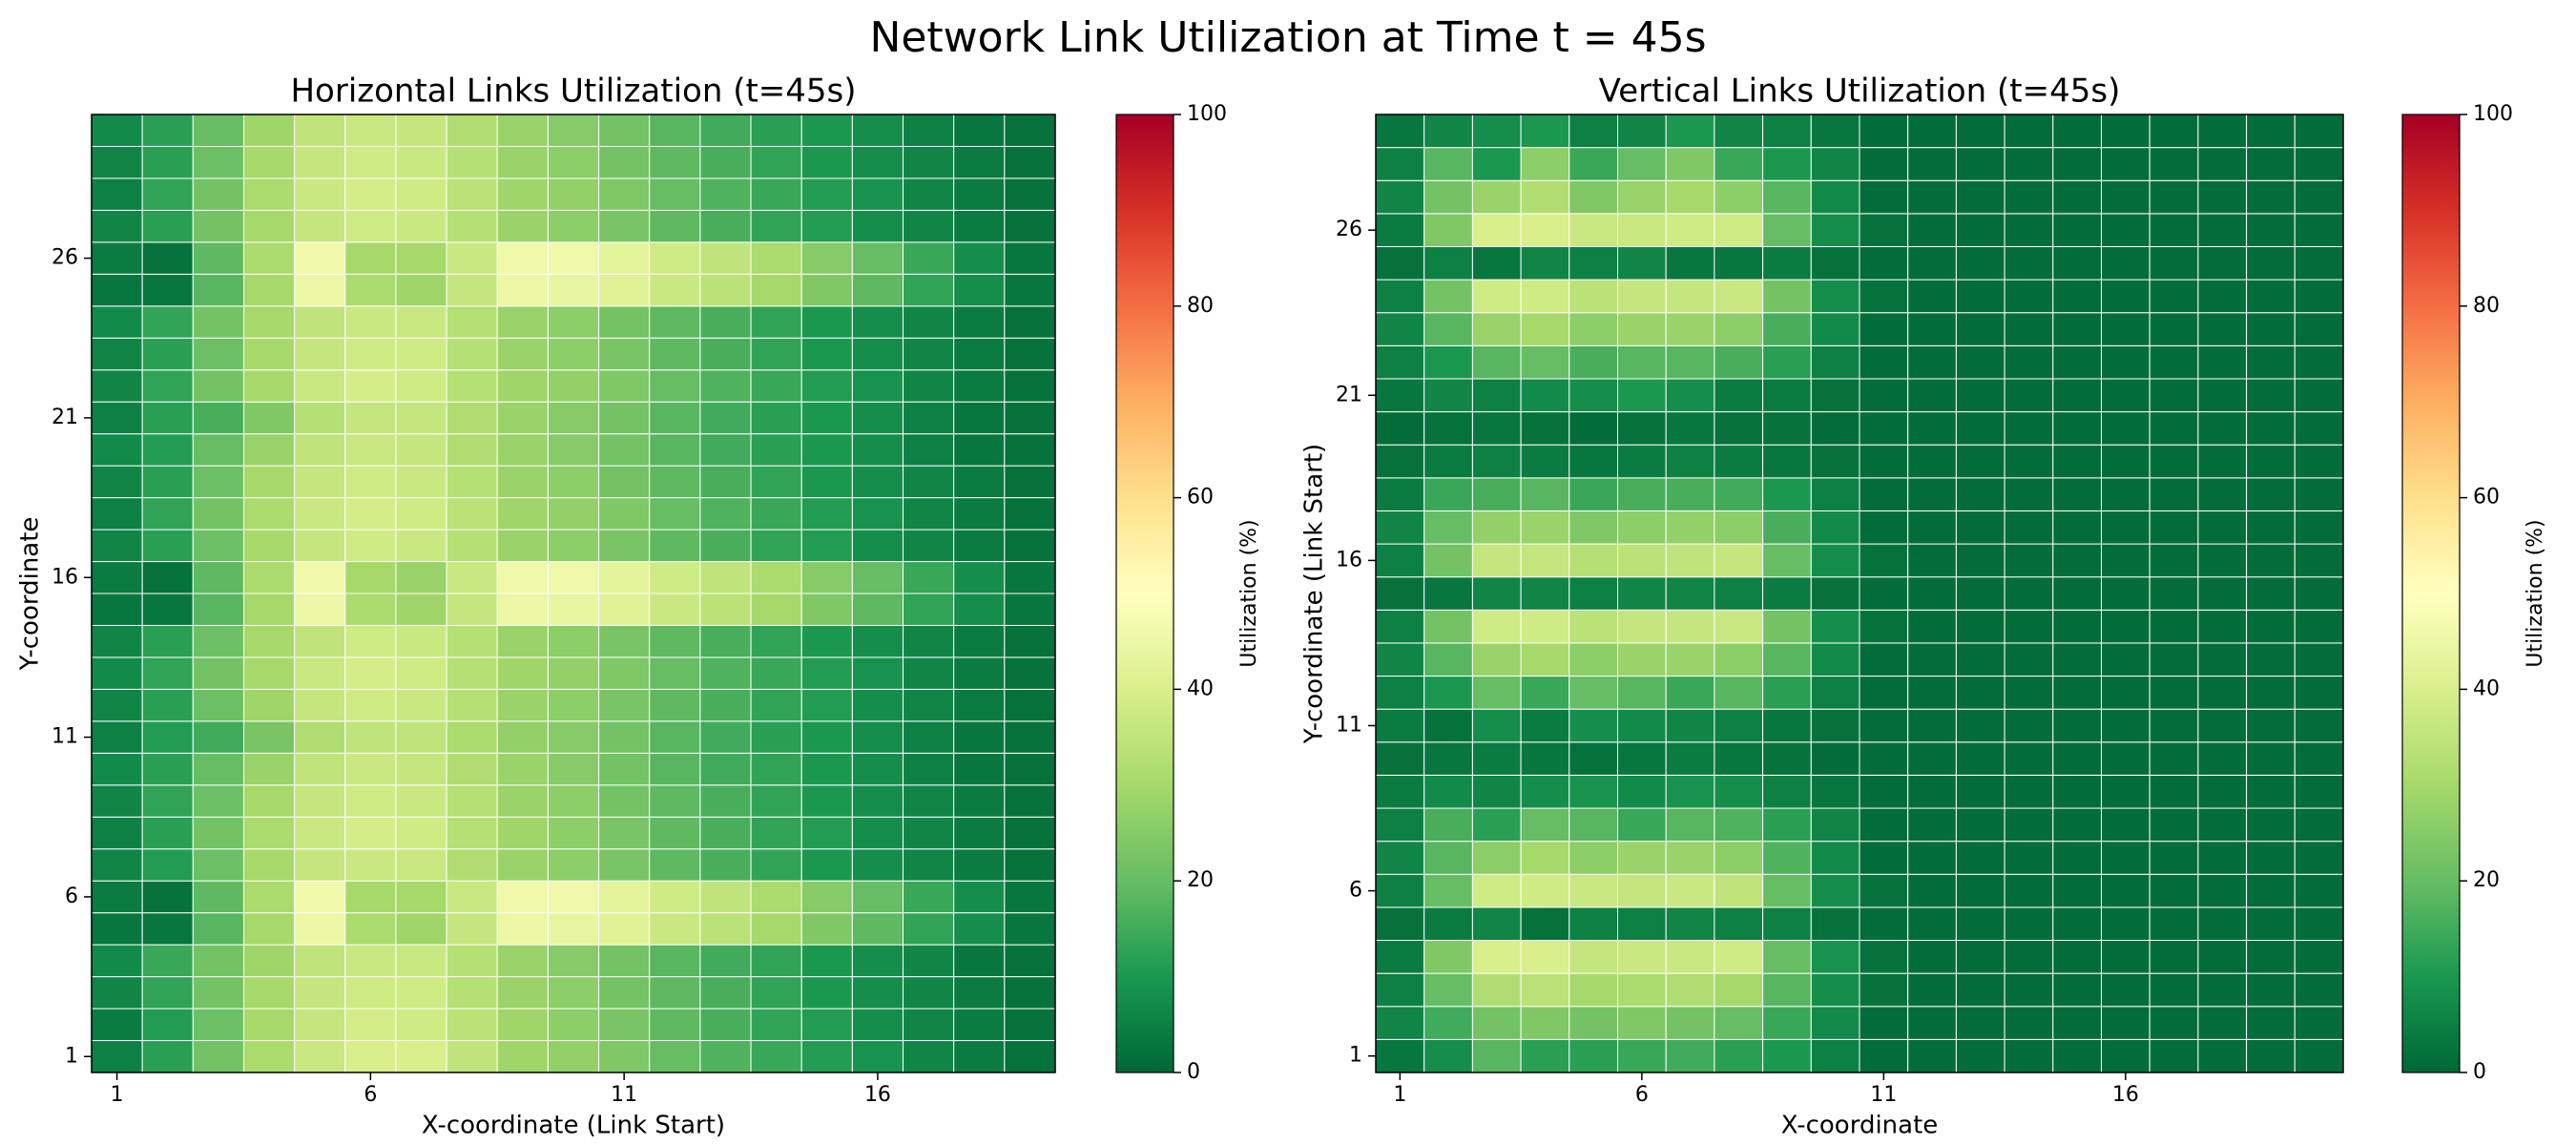  Describe the element at coordinates (1349, 394) in the screenshot. I see `y-tick-label: 21` at that location.